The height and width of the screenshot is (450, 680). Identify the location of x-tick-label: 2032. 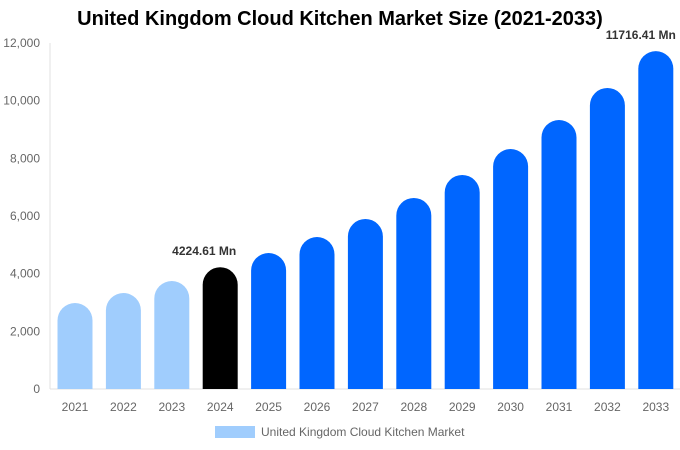
(607, 407).